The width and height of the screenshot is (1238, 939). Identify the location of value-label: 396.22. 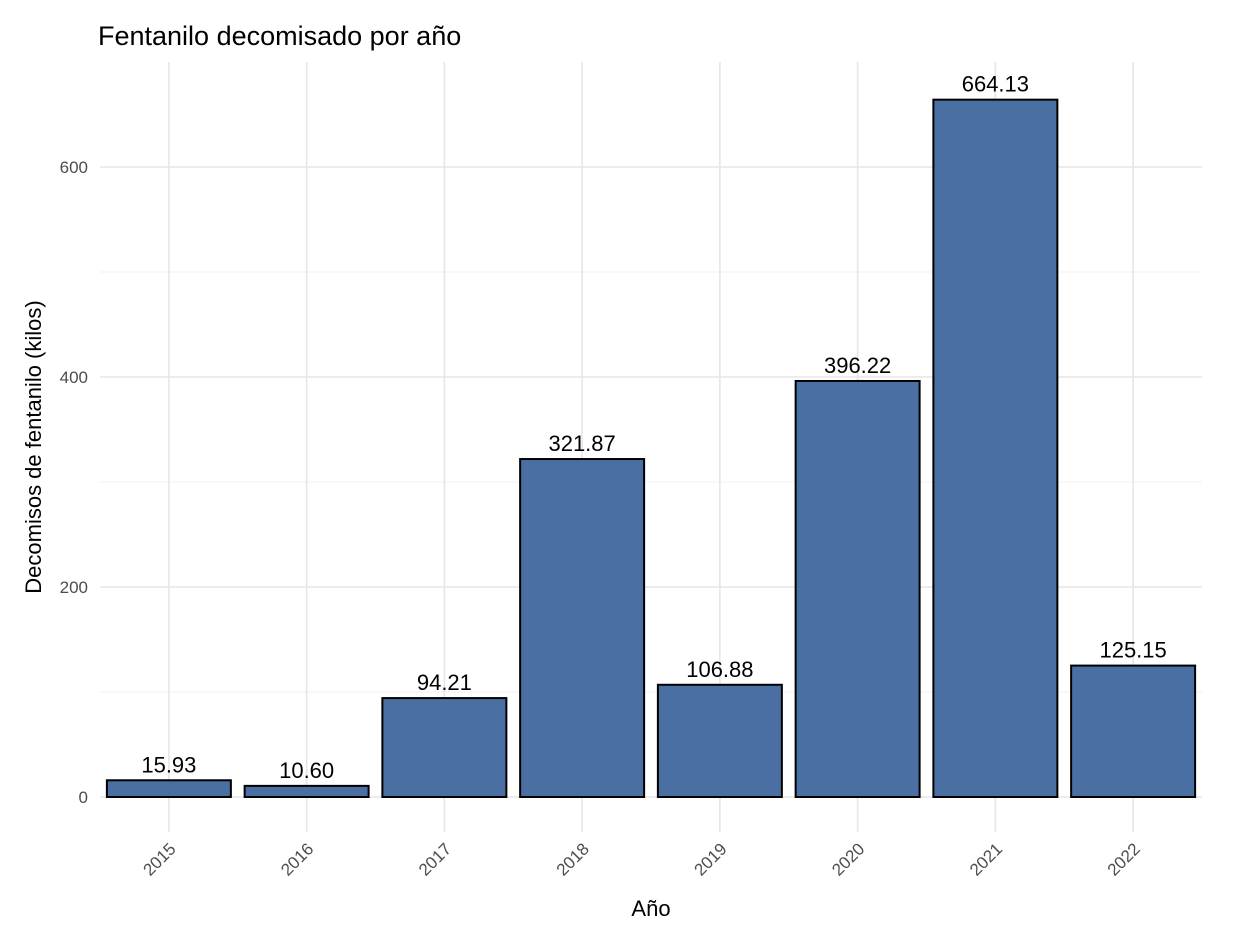
(857, 365).